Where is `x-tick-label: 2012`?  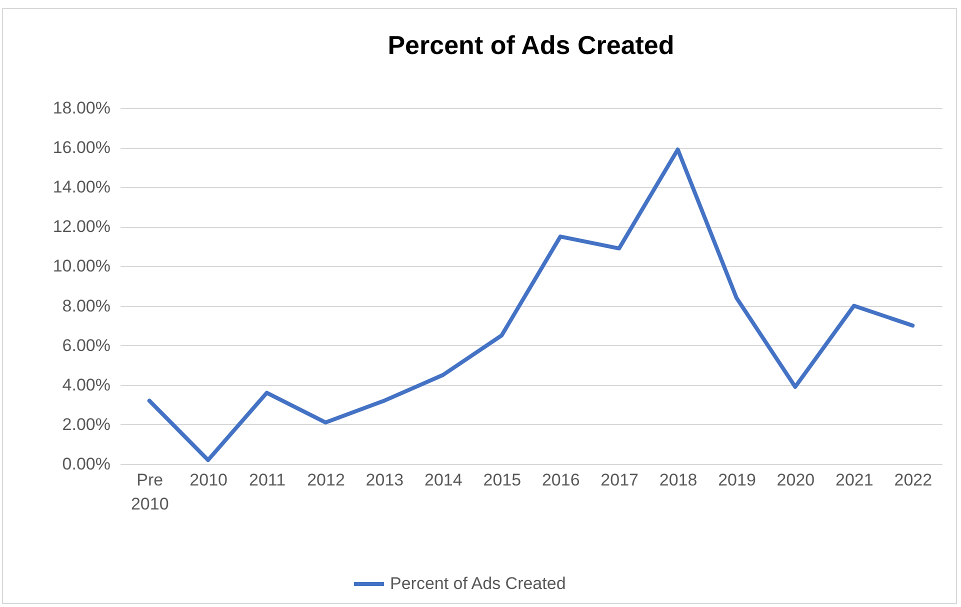 x-tick-label: 2012 is located at coordinates (326, 480).